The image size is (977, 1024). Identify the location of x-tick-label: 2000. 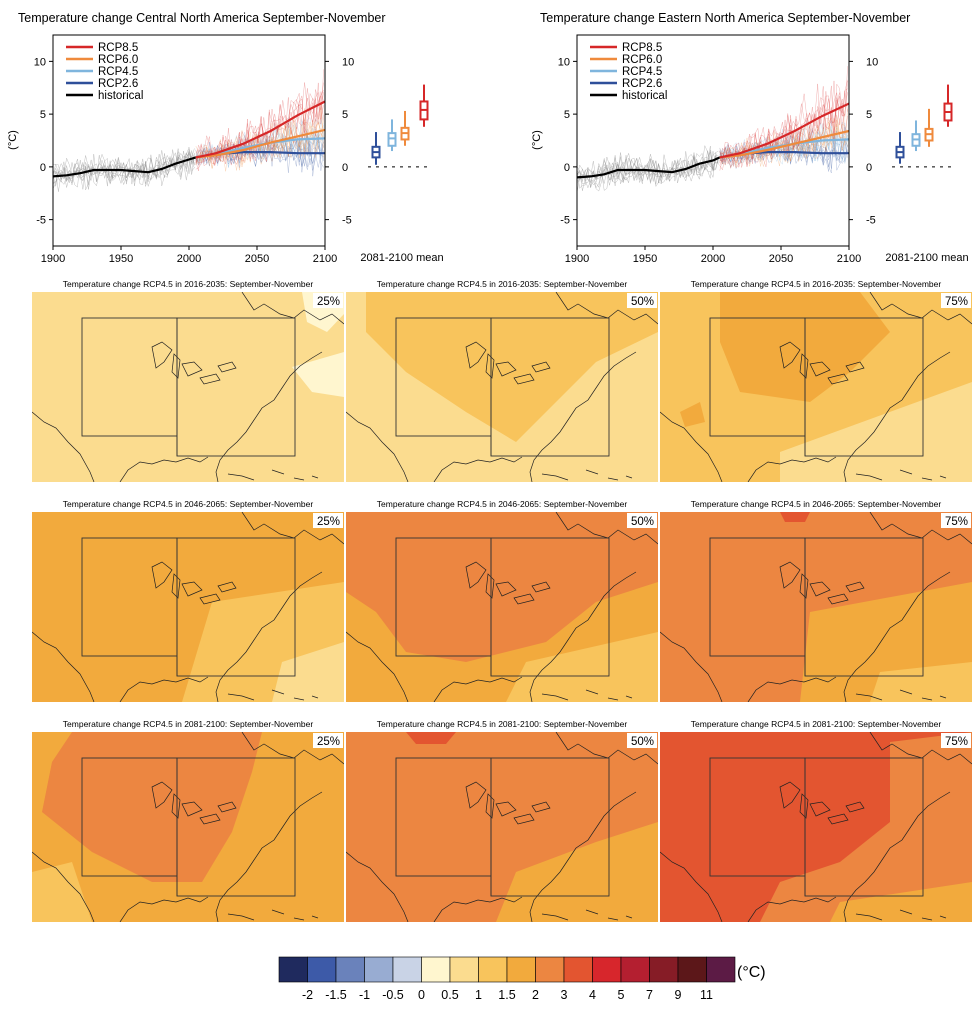
(189, 259).